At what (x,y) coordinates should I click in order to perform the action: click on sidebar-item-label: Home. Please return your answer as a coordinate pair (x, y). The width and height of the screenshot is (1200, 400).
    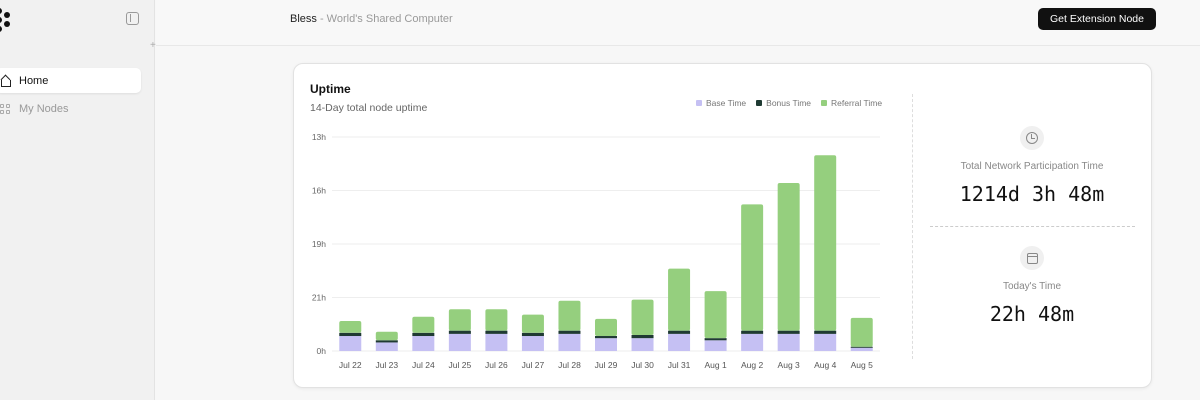
    Looking at the image, I should click on (34, 80).